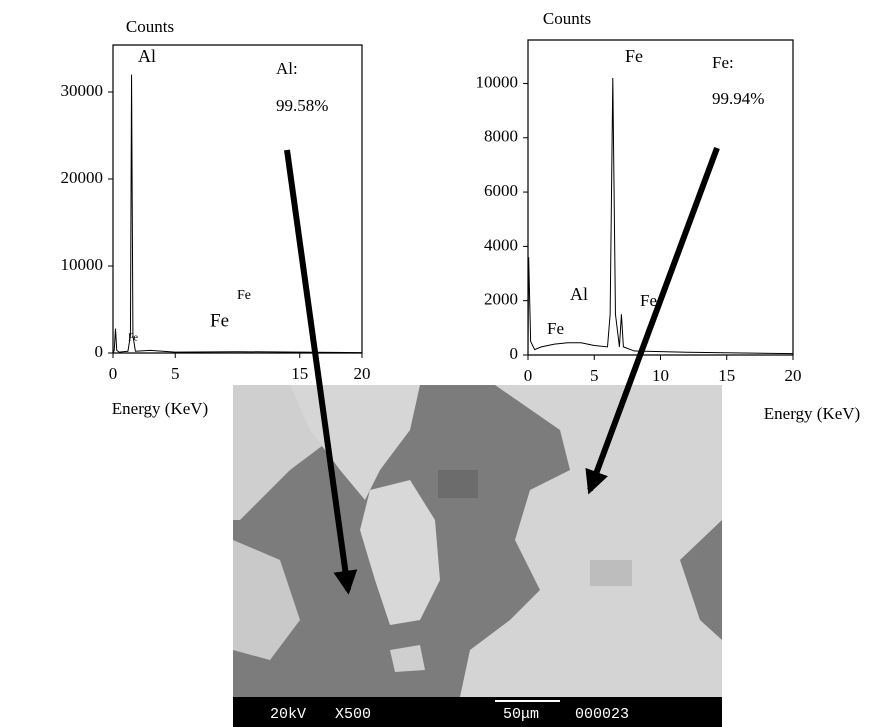 The width and height of the screenshot is (893, 727). Describe the element at coordinates (353, 714) in the screenshot. I see `sem-label: X500` at that location.